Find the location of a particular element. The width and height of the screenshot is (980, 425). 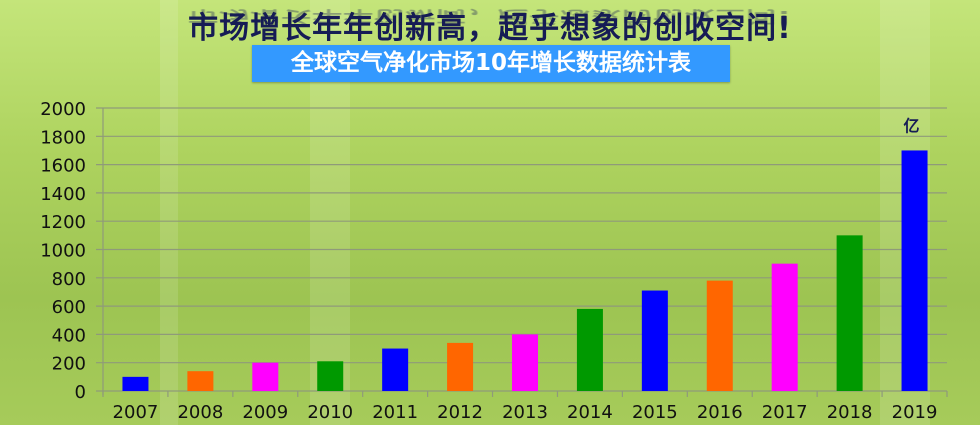

y-tick-label: 1000 is located at coordinates (63, 251).